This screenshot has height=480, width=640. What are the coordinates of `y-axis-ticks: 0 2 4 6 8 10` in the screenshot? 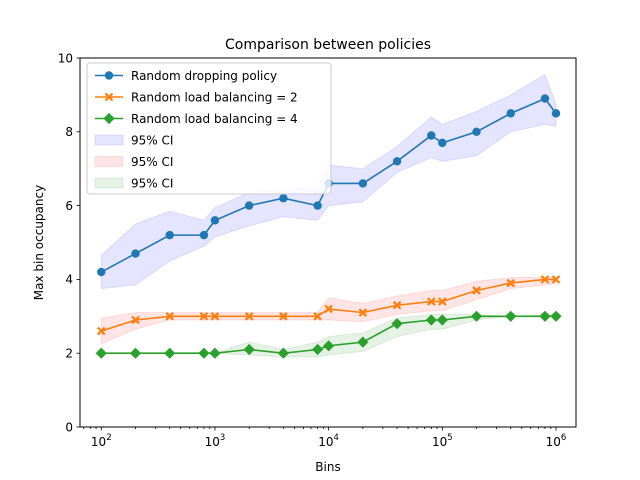 It's located at (69, 242).